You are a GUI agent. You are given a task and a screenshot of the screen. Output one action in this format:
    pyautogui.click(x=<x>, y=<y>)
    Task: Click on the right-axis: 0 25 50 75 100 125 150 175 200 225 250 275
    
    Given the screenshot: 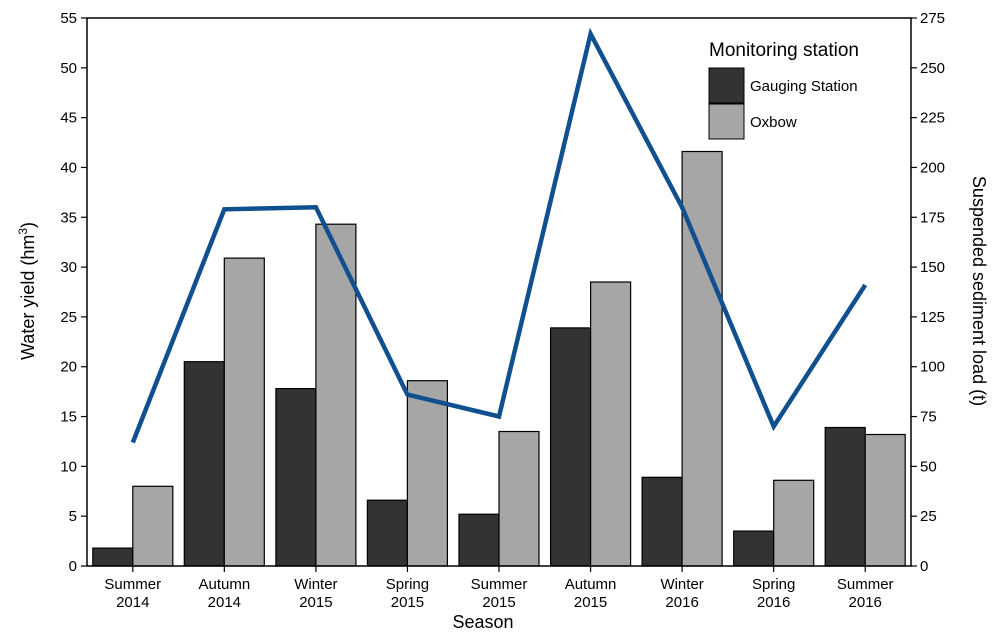 What is the action you would take?
    pyautogui.click(x=928, y=292)
    